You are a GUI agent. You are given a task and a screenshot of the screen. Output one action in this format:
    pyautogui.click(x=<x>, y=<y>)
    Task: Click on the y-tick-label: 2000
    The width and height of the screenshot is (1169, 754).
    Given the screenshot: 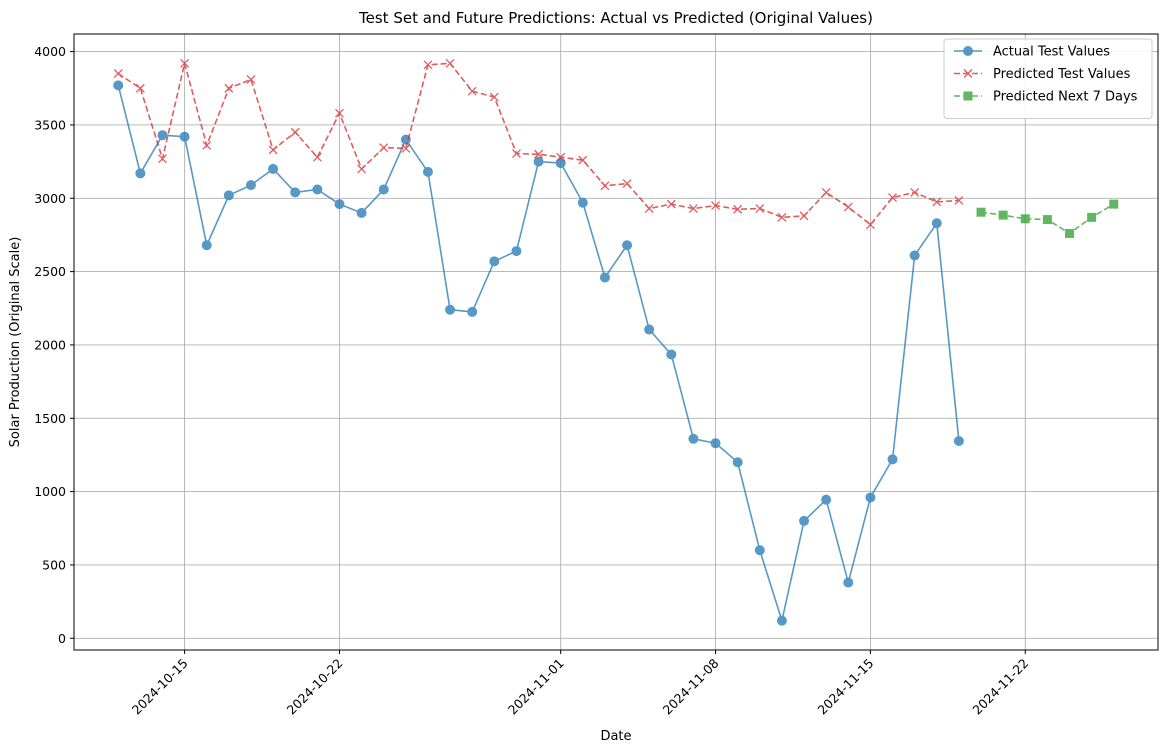 What is the action you would take?
    pyautogui.click(x=50, y=344)
    